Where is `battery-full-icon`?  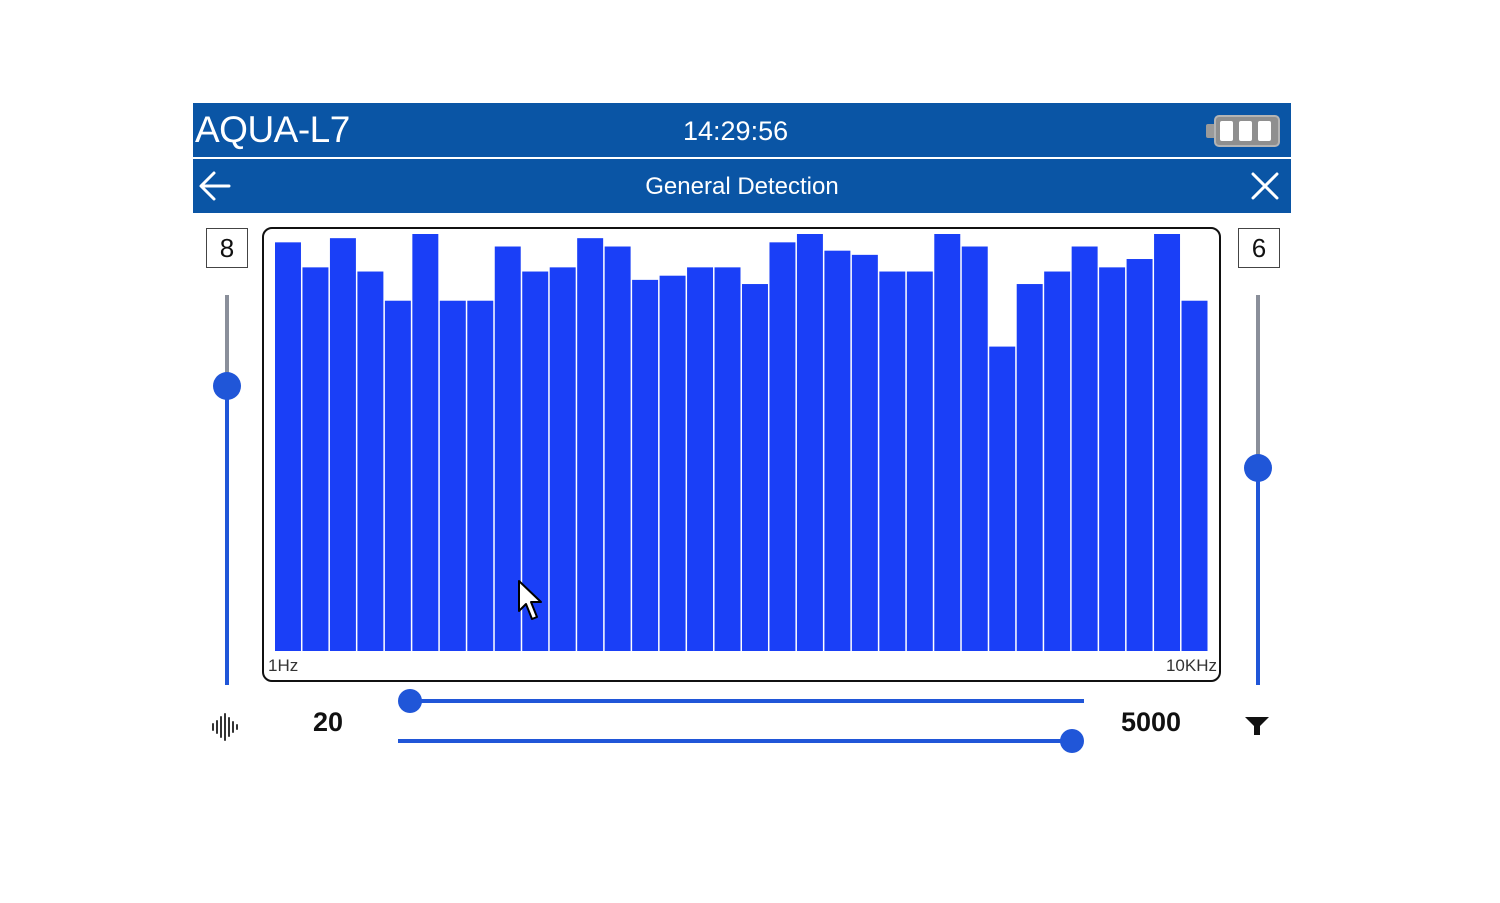
battery-full-icon is located at coordinates (1245, 131).